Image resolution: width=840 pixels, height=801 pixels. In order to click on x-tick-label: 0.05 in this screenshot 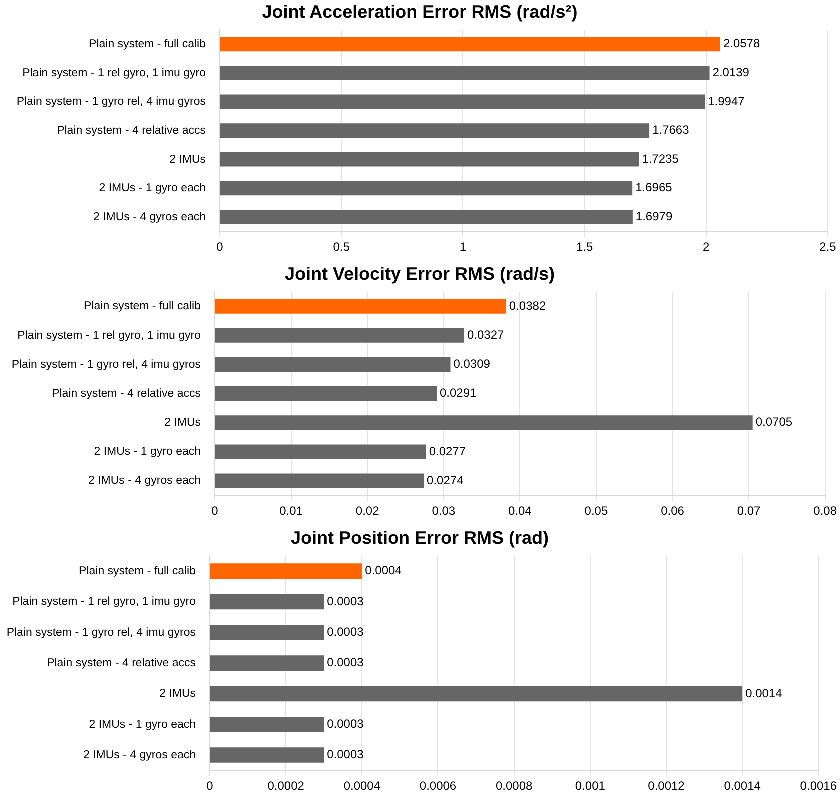, I will do `click(596, 511)`.